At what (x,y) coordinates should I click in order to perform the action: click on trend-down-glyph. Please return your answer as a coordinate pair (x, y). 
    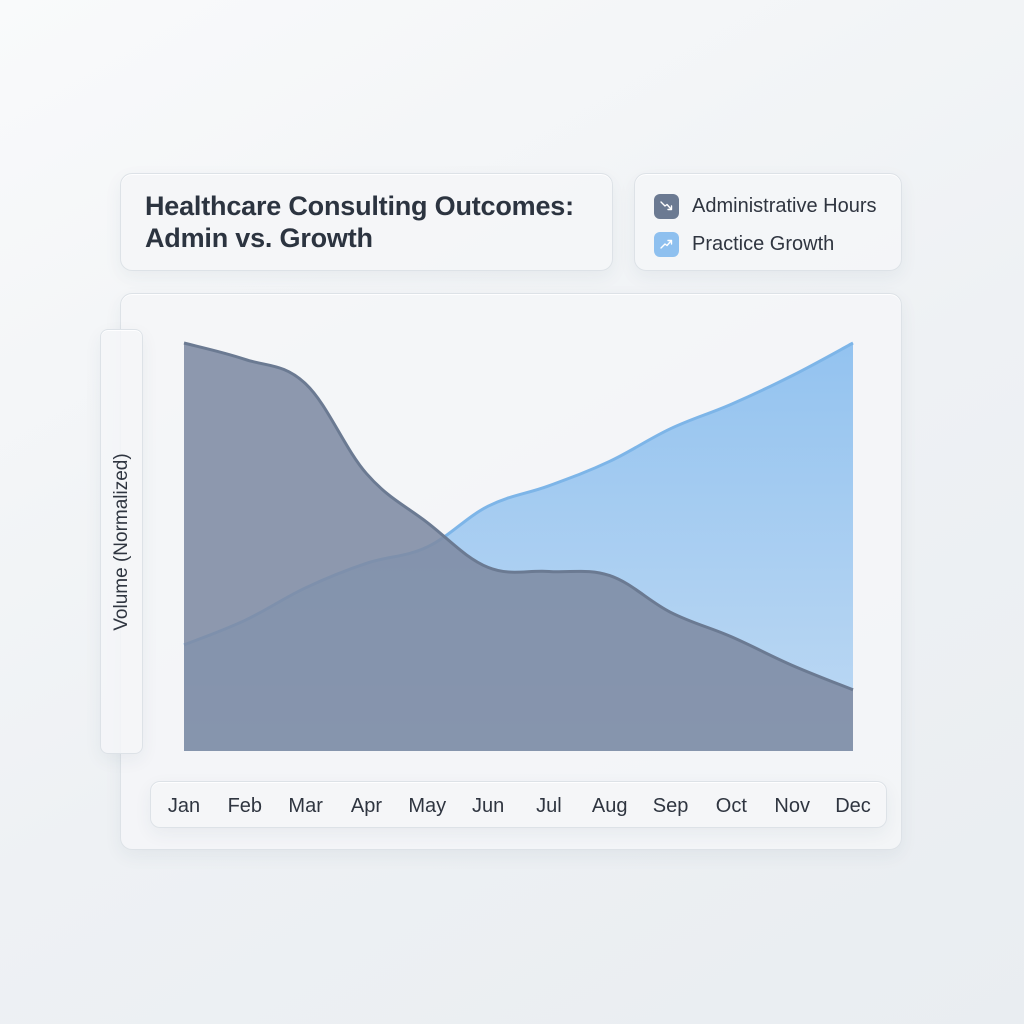
    Looking at the image, I should click on (666, 205).